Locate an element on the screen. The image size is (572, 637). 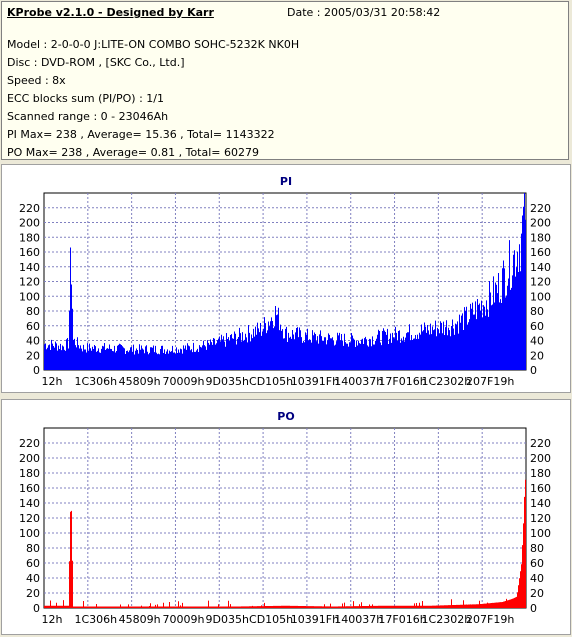
pi-ytick-left: 140 is located at coordinates (29, 267).